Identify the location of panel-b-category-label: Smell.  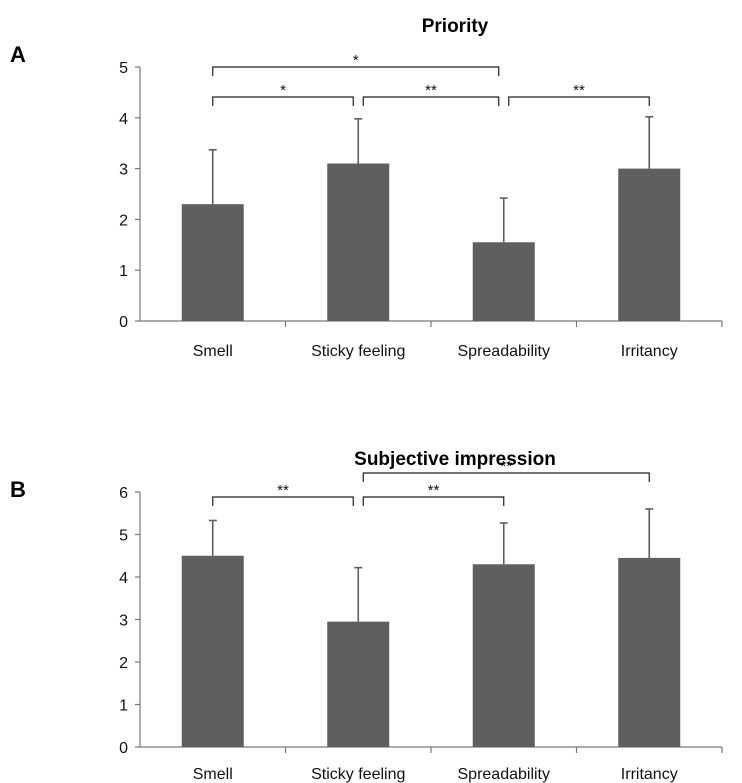
(213, 774).